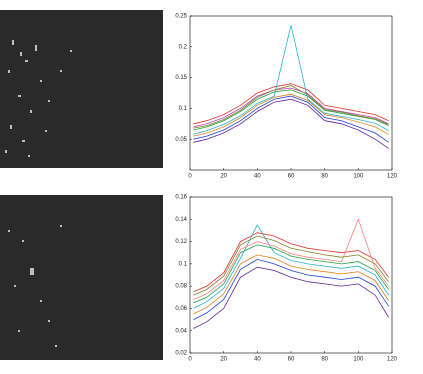 The width and height of the screenshot is (423, 374). I want to click on y-tick-label: 0.14, so click(181, 220).